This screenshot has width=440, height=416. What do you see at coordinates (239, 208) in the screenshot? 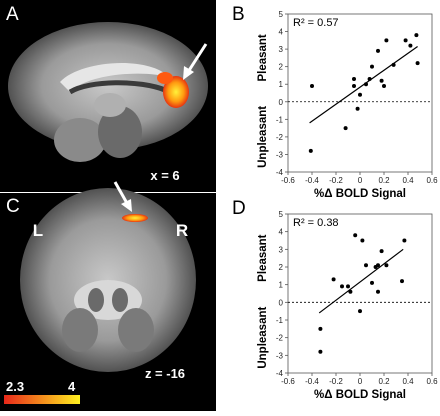
I see `panel-d-letter: D` at bounding box center [239, 208].